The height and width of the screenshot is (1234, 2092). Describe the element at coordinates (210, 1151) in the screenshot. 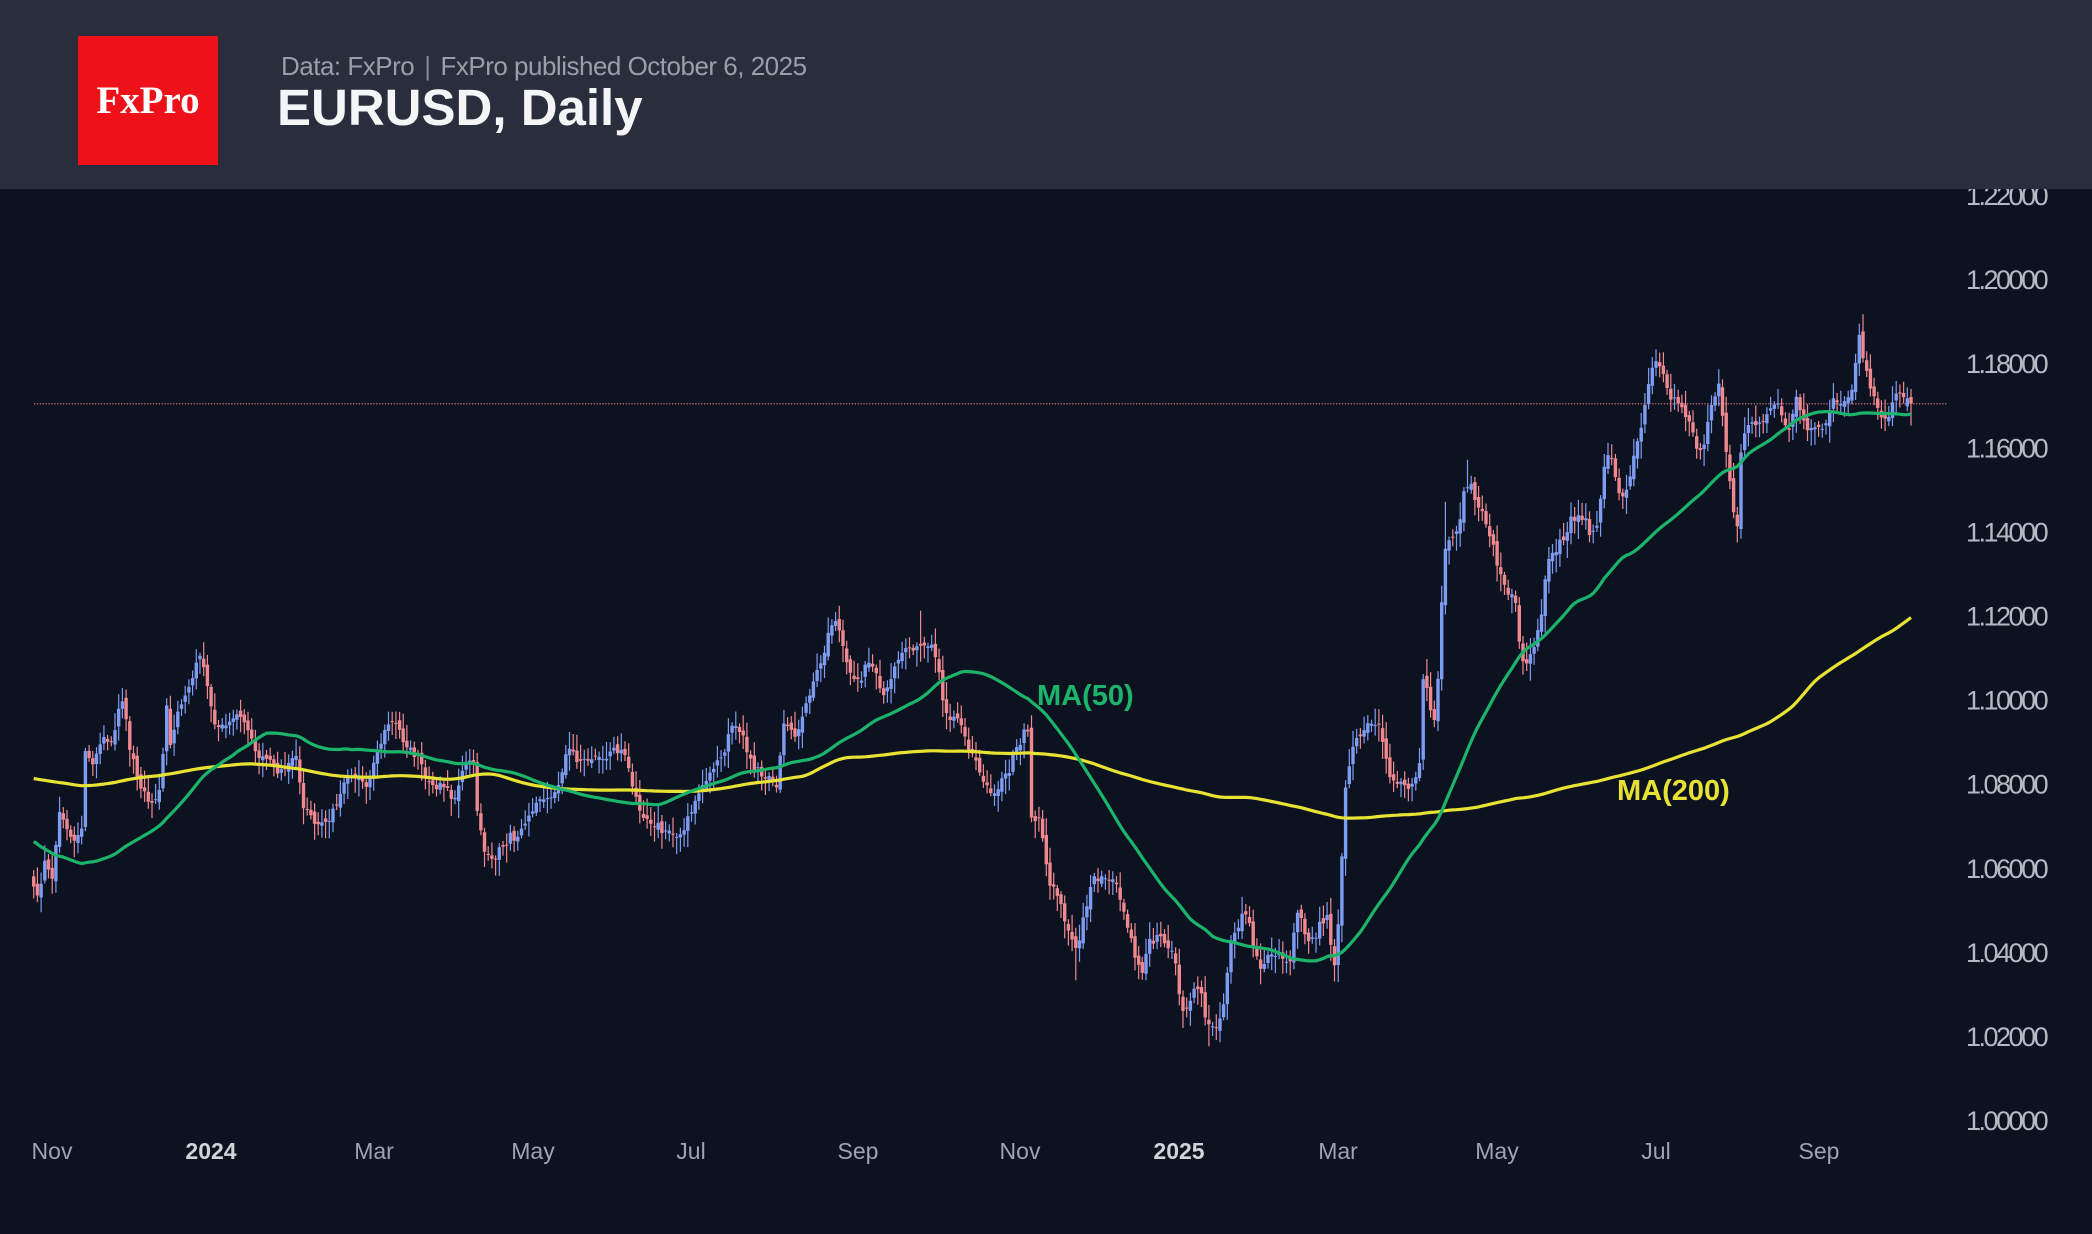

I see `svg-text: 2024` at that location.